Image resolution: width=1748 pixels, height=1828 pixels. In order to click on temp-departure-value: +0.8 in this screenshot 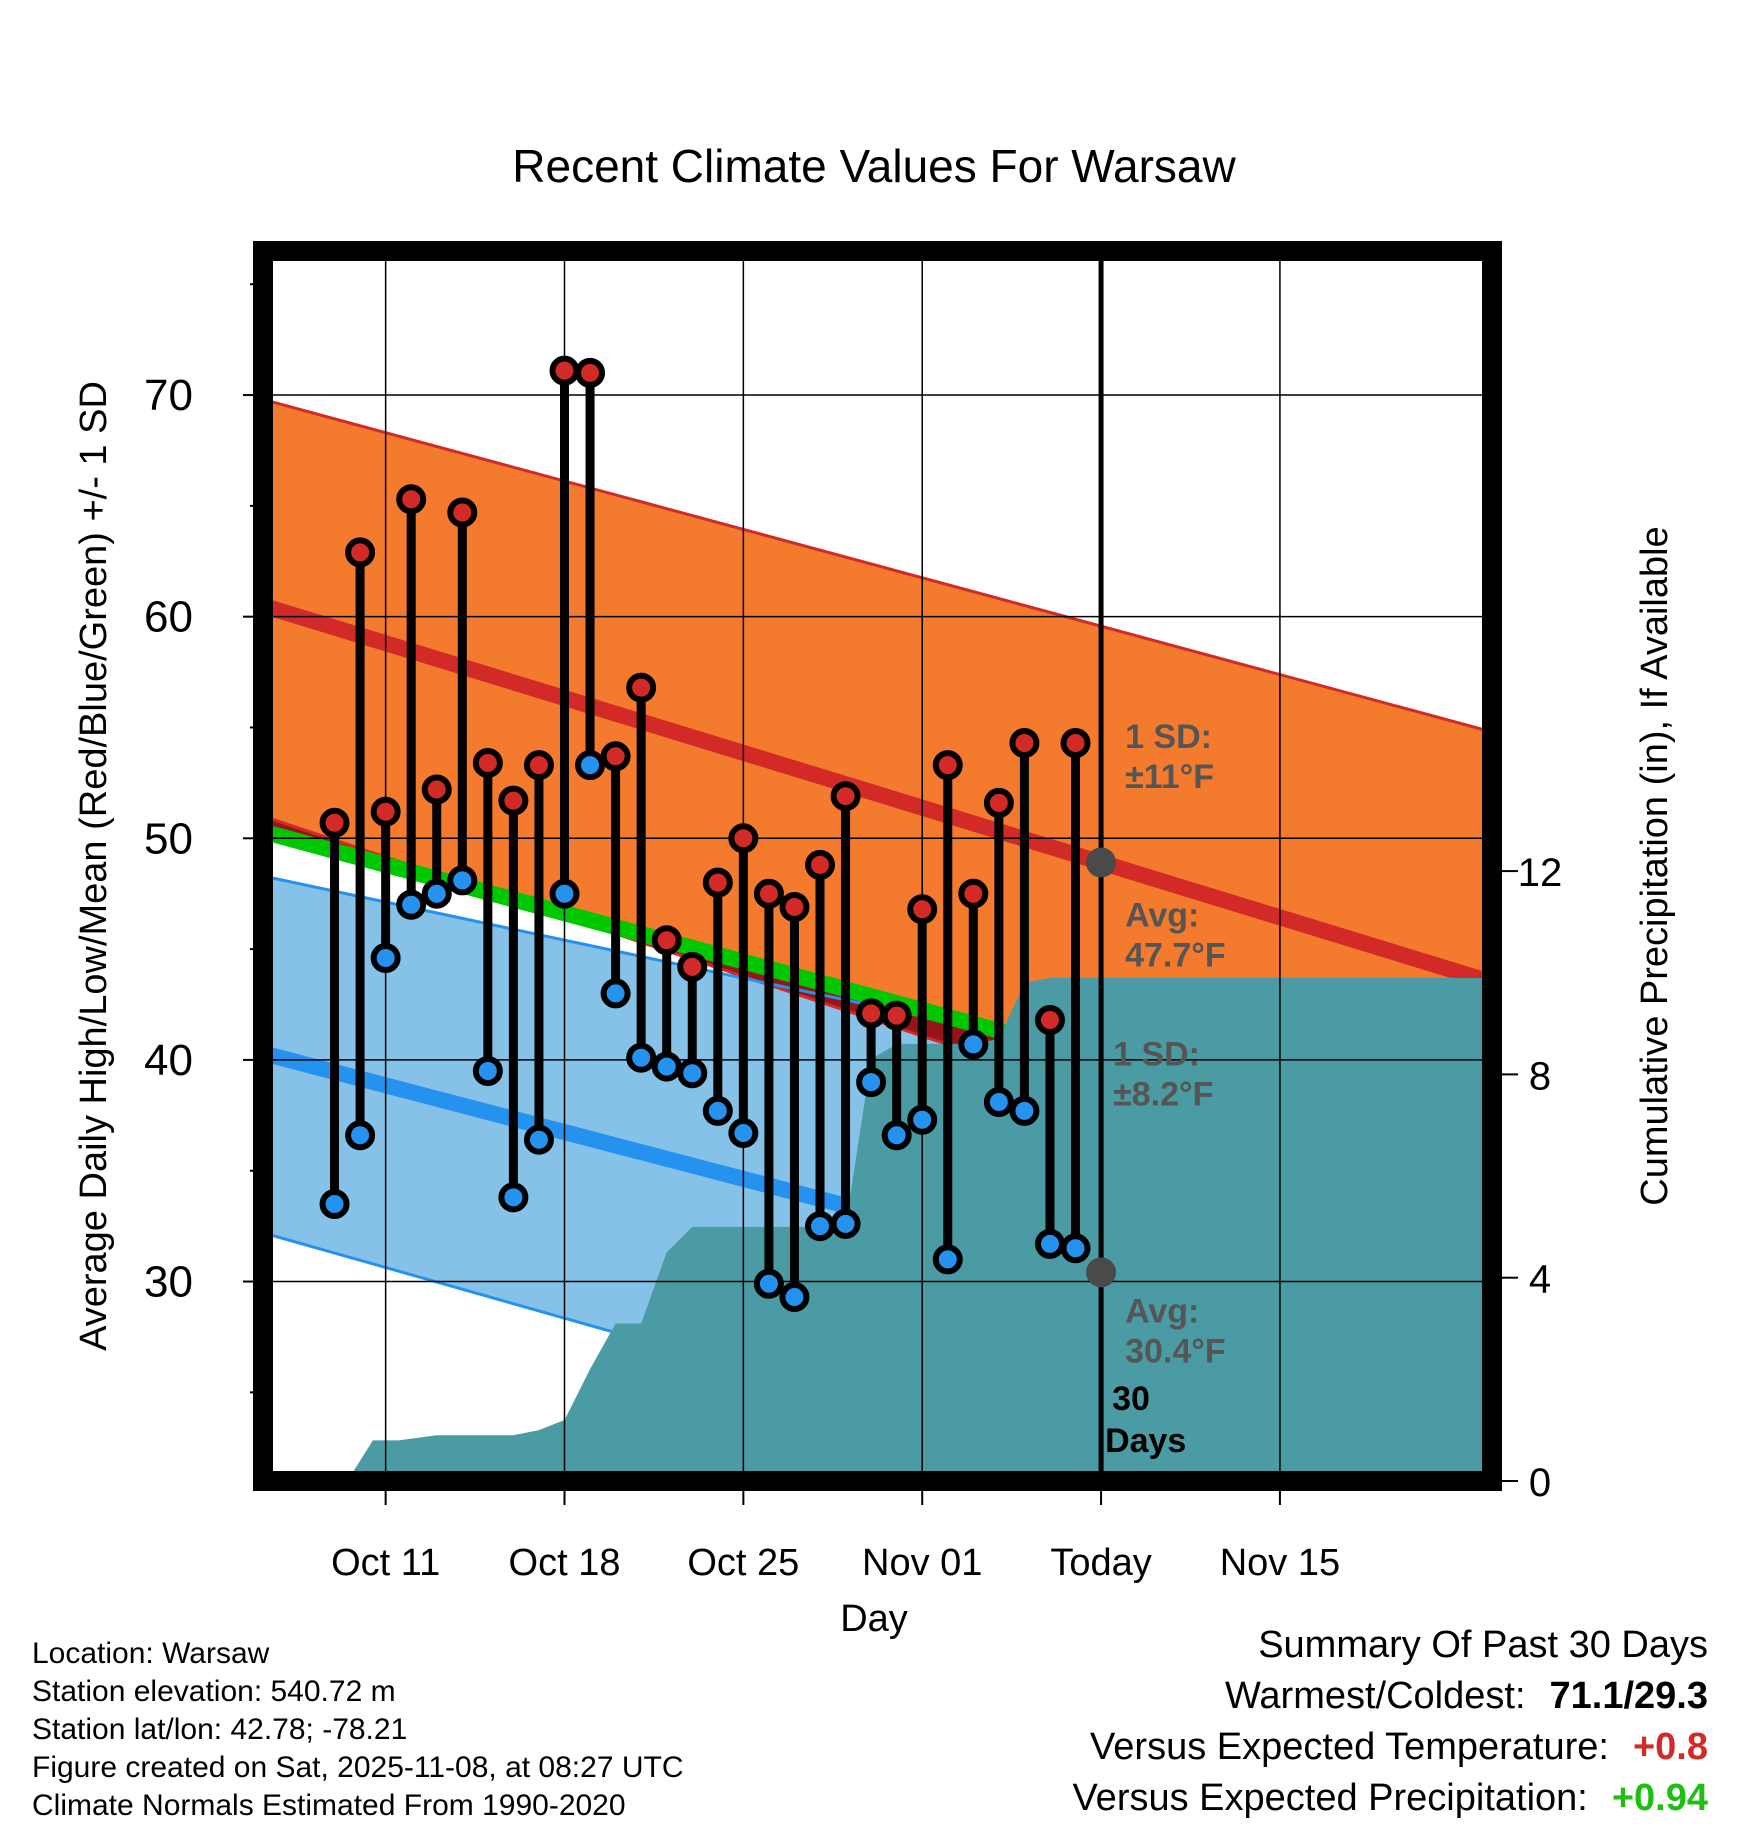, I will do `click(1670, 1747)`.